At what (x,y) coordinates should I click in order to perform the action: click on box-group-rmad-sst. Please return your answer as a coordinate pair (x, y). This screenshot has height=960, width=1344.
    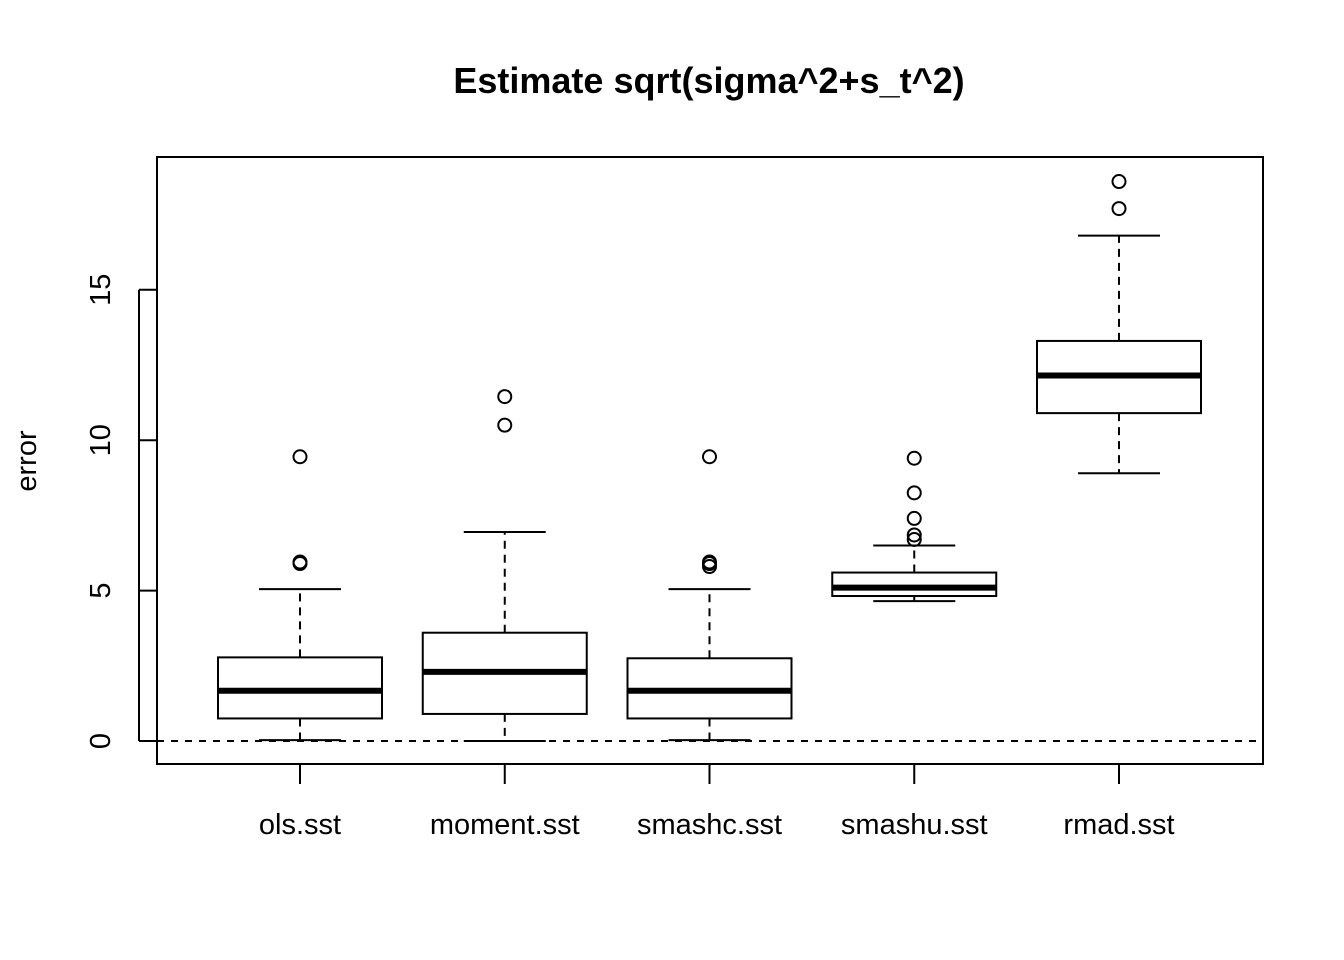
    Looking at the image, I should click on (1119, 324).